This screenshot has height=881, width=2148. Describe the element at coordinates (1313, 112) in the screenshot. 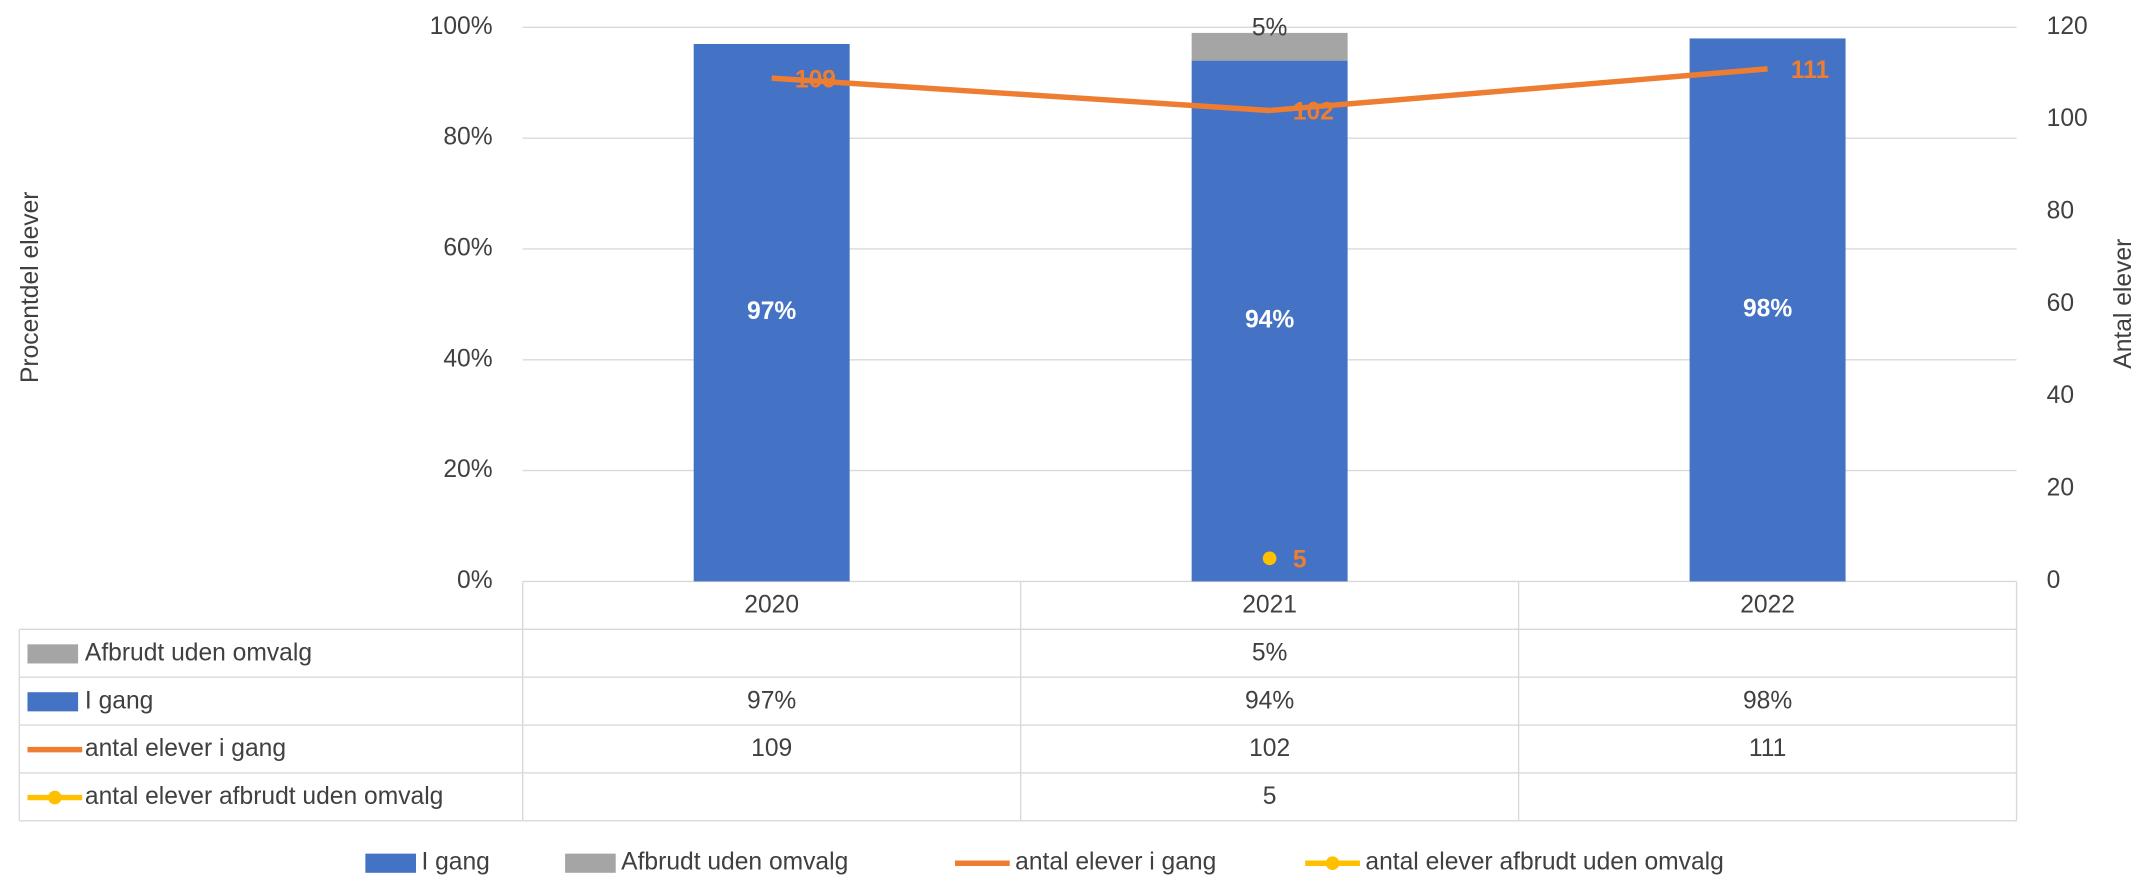

I see `data-label: 102` at that location.